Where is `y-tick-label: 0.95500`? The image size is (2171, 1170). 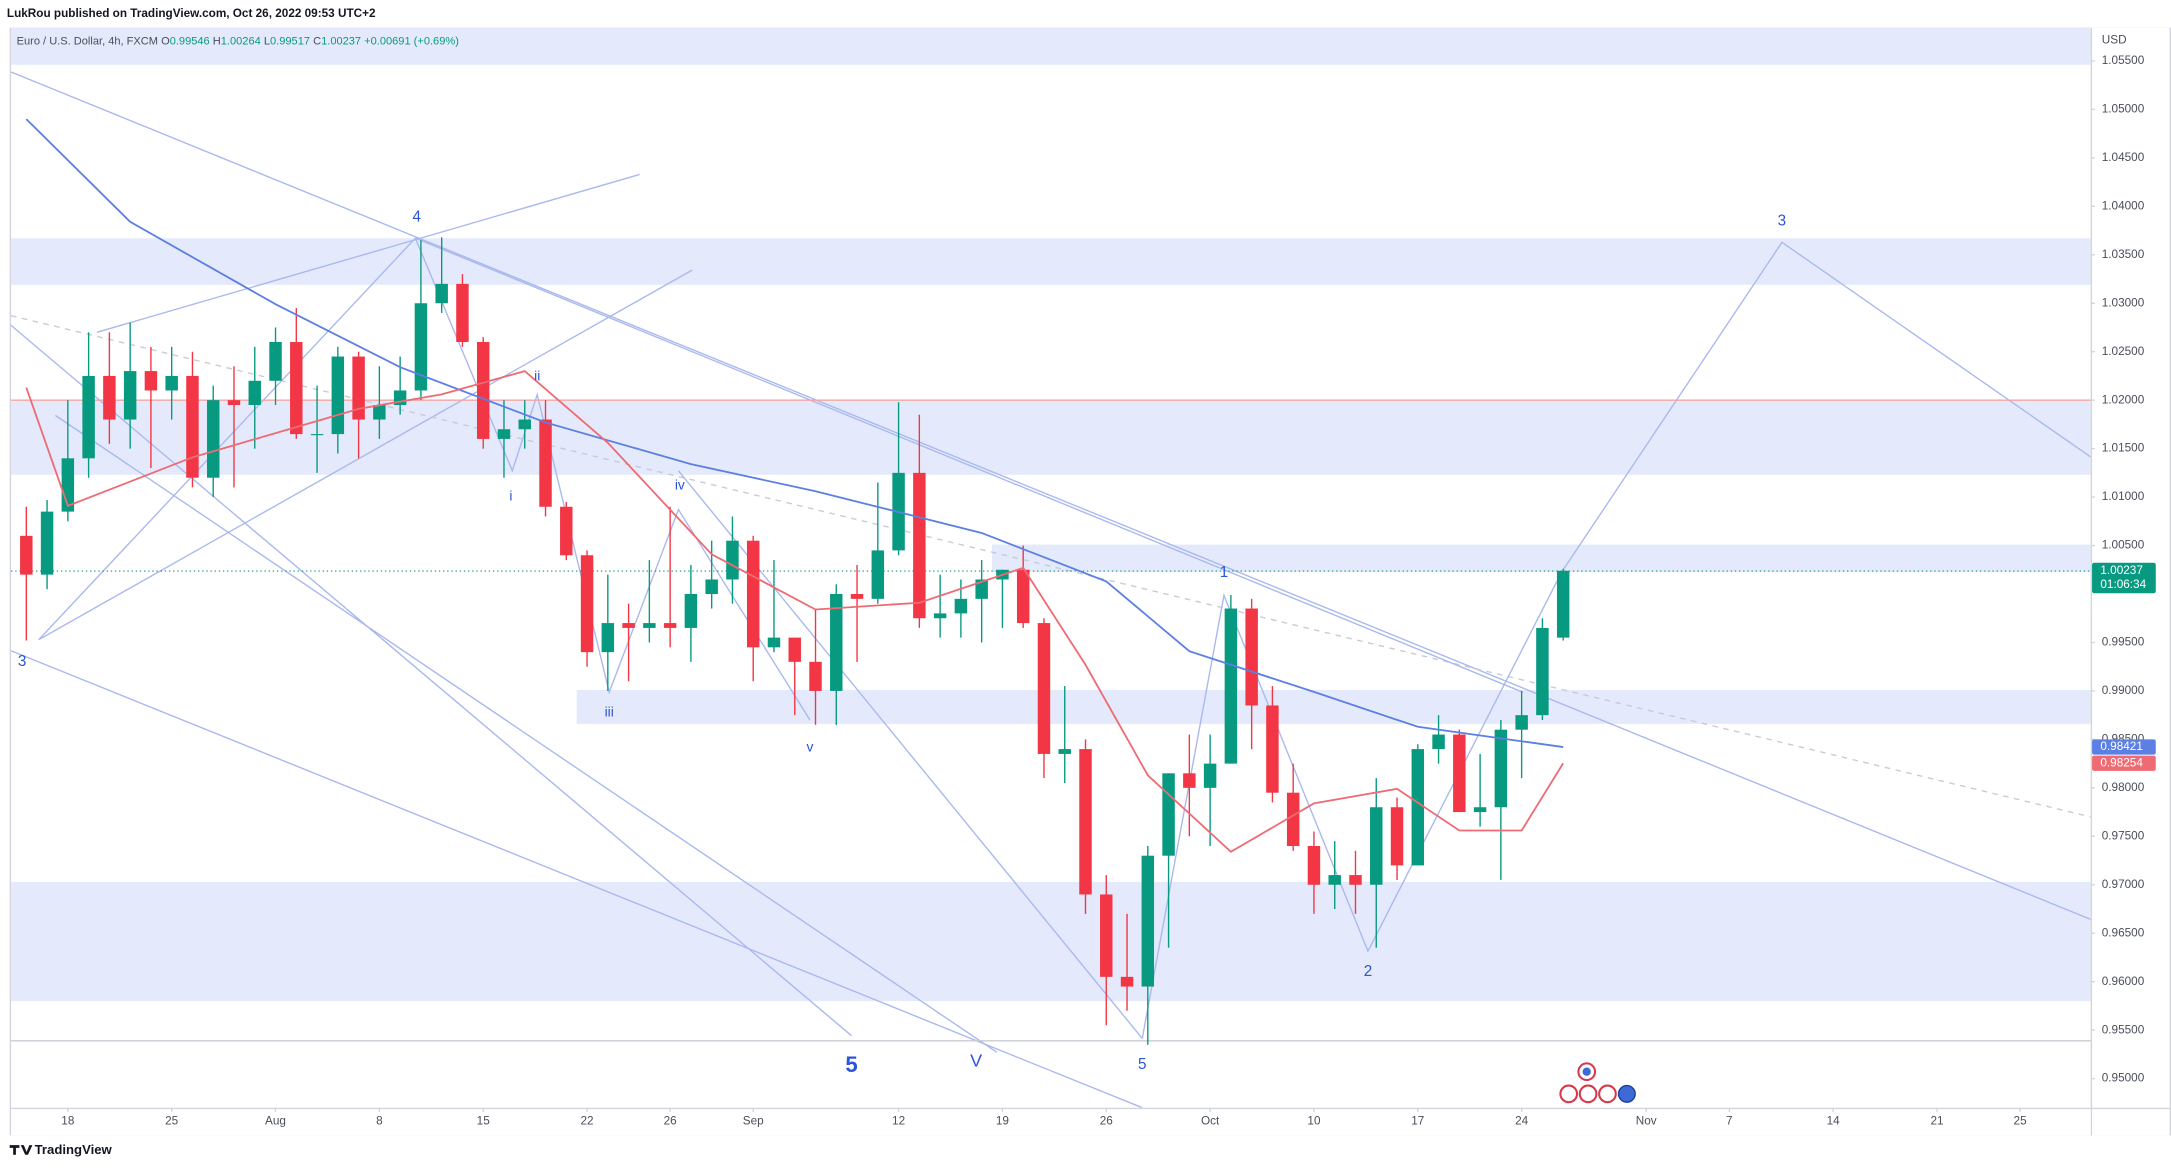
y-tick-label: 0.95500 is located at coordinates (2123, 1029).